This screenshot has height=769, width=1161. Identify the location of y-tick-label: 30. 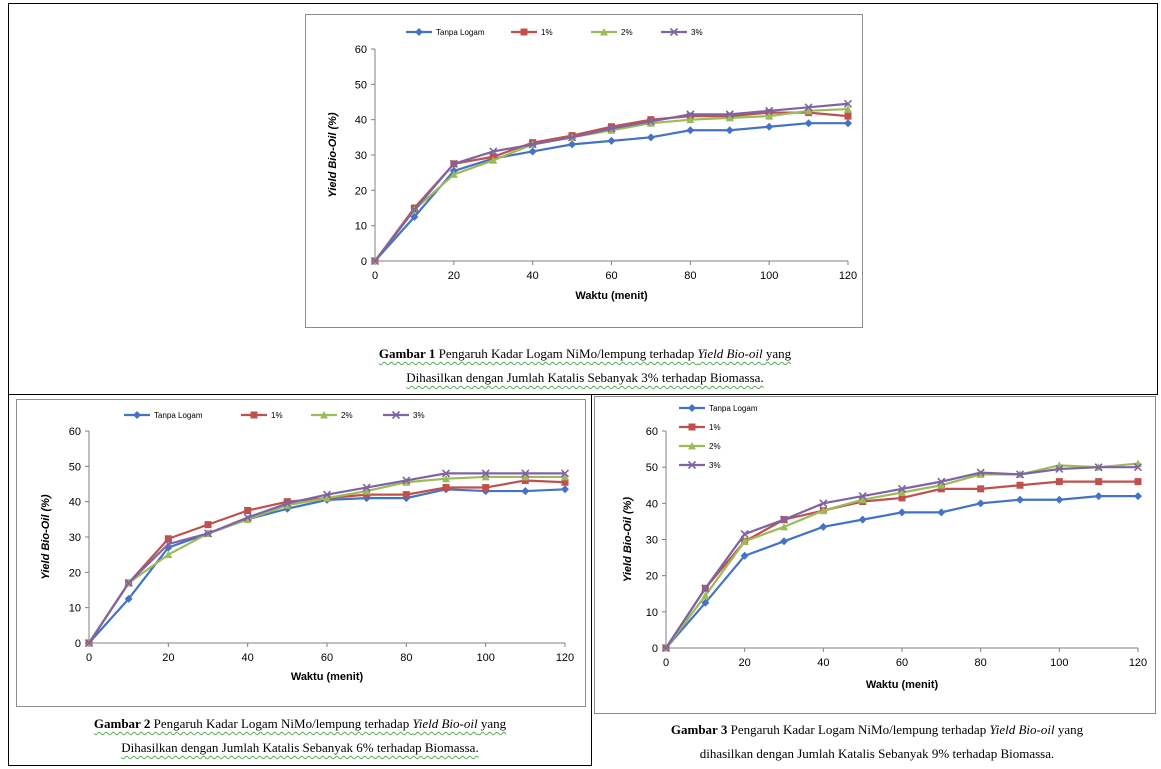
(75, 538).